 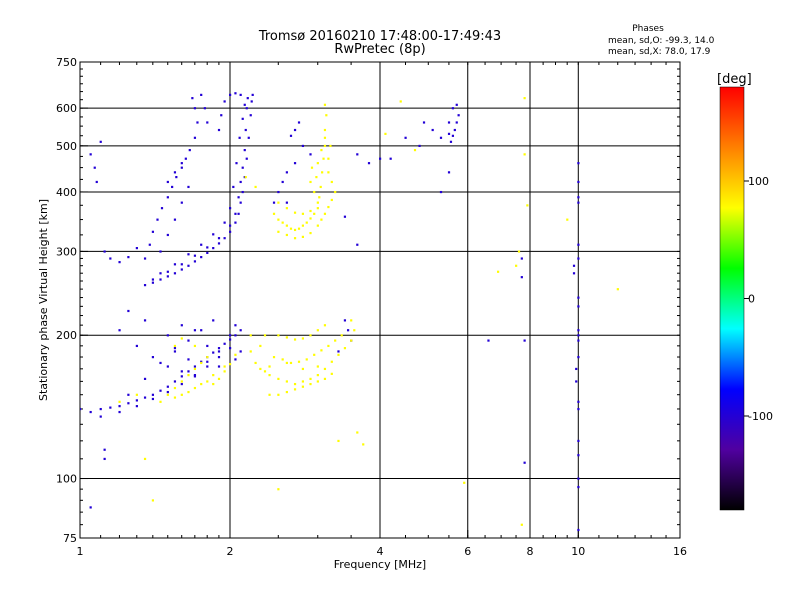 What do you see at coordinates (380, 551) in the screenshot?
I see `x-tick-label: 4` at bounding box center [380, 551].